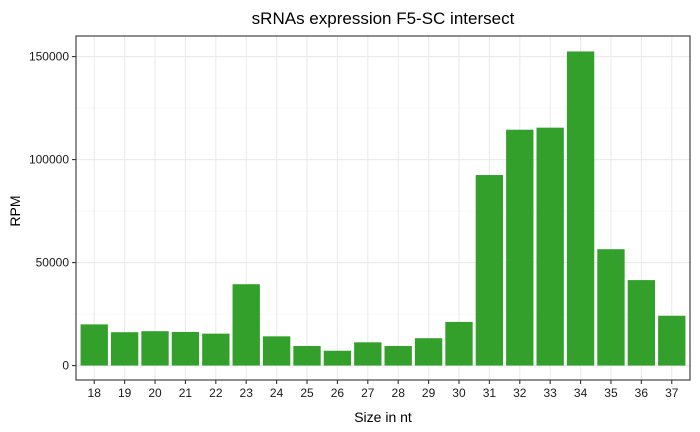 Image resolution: width=700 pixels, height=432 pixels. I want to click on x-tick-label: 25, so click(307, 393).